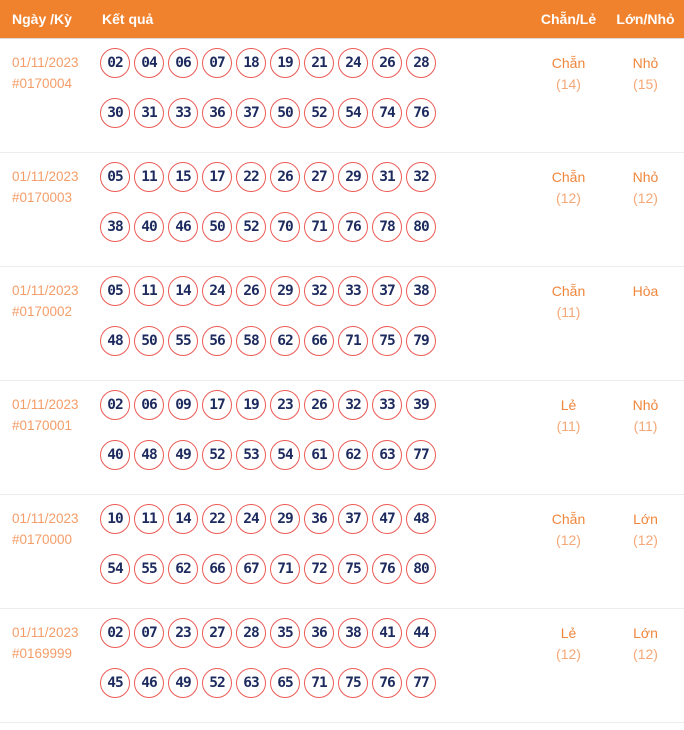 The height and width of the screenshot is (730, 684). I want to click on number-ball: 41, so click(387, 633).